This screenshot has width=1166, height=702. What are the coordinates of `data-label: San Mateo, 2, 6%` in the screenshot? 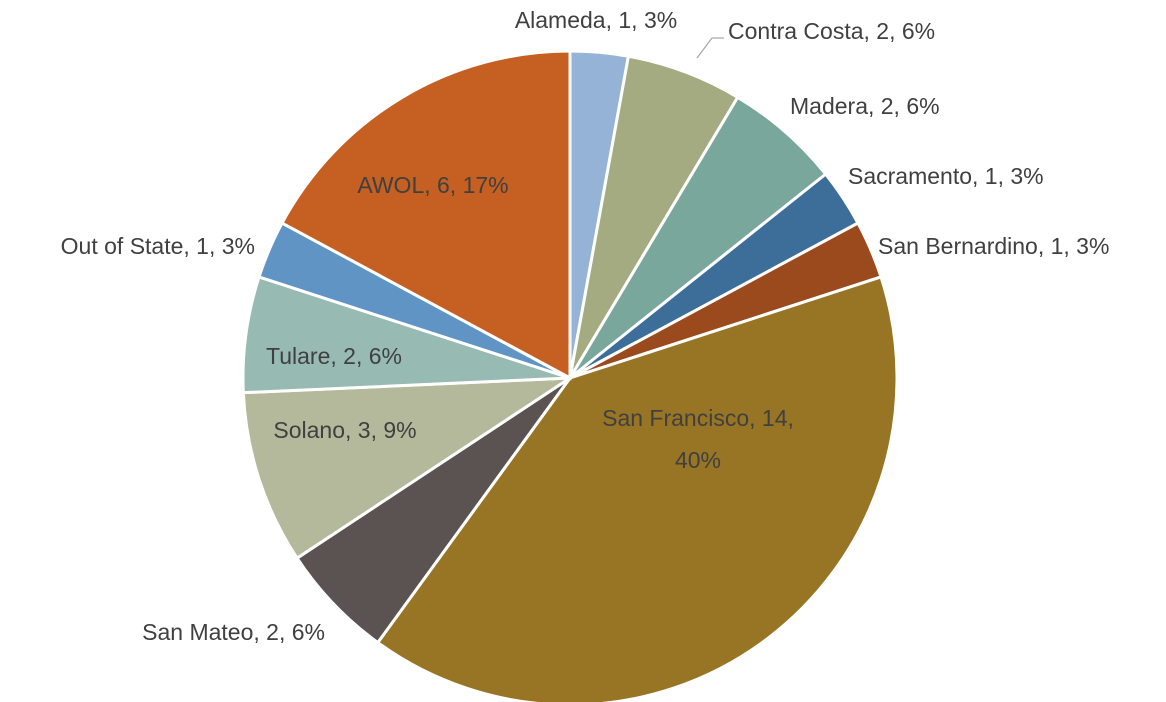 It's located at (233, 632).